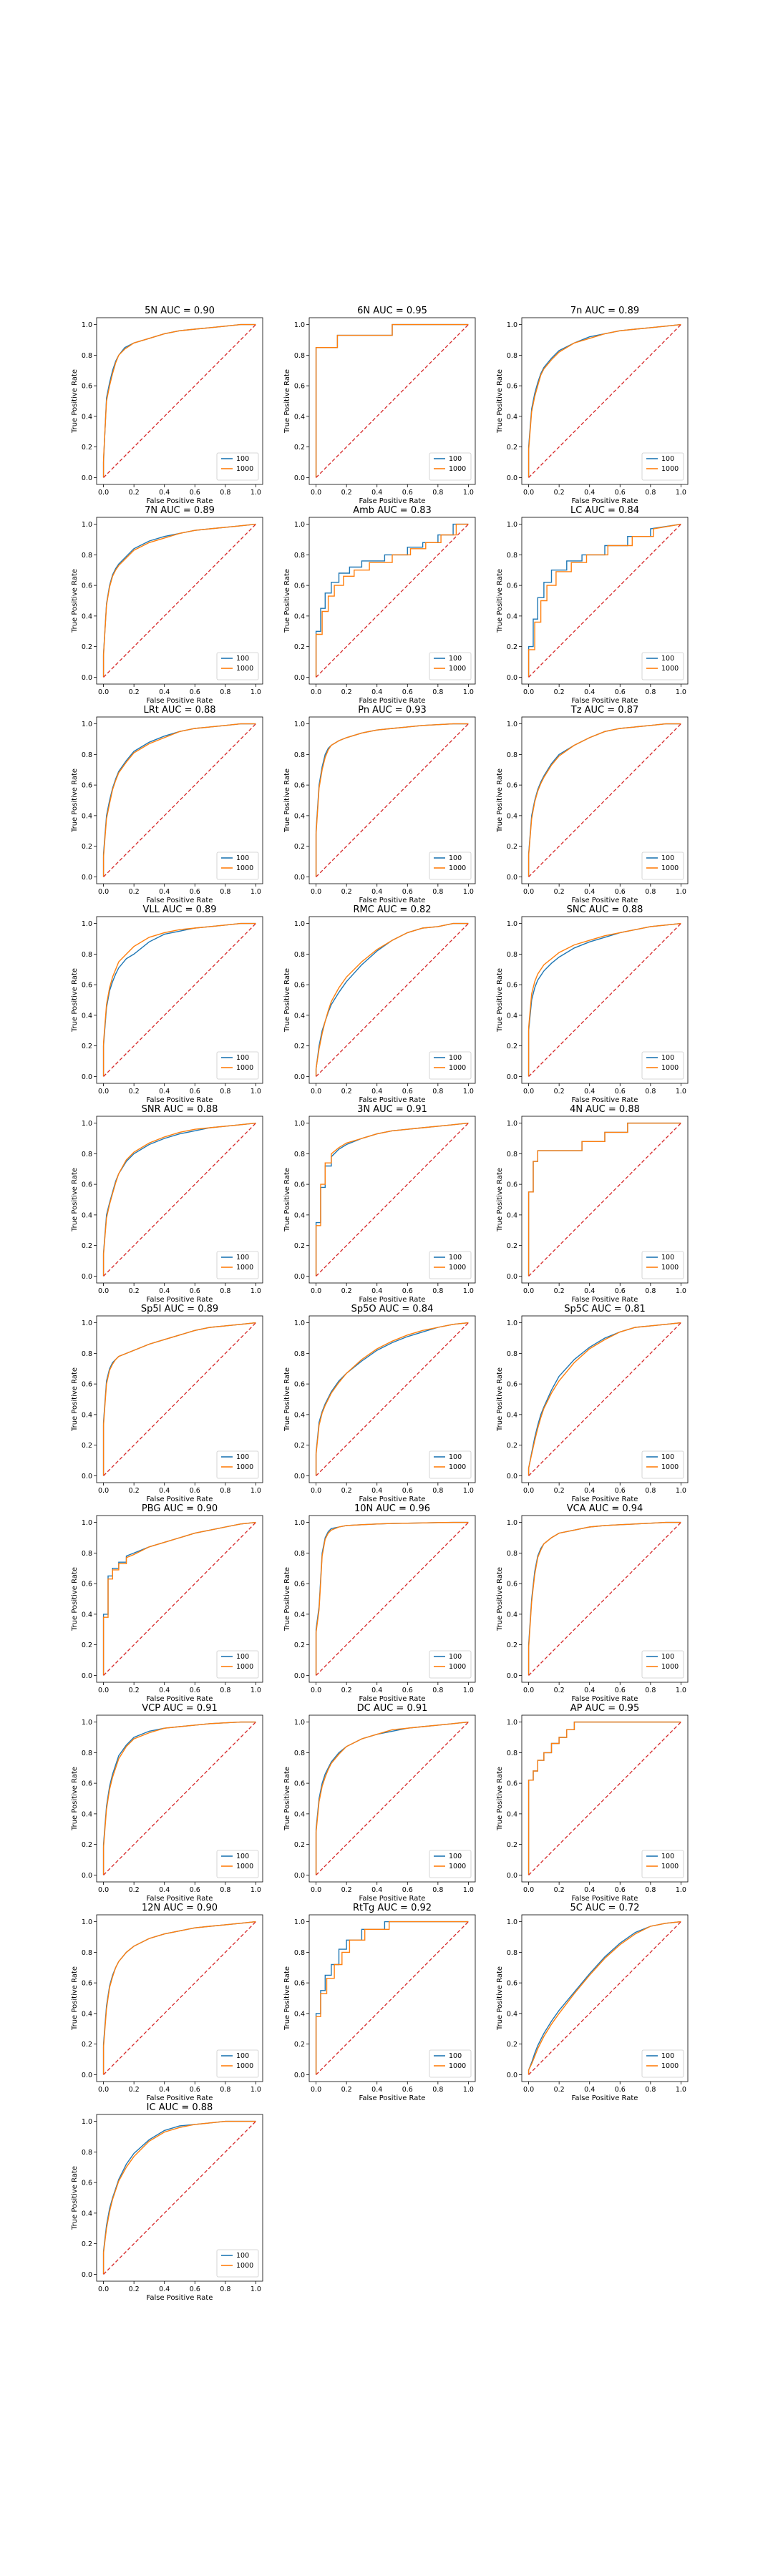  I want to click on panel-title: PBG AUC = 0.90, so click(180, 1508).